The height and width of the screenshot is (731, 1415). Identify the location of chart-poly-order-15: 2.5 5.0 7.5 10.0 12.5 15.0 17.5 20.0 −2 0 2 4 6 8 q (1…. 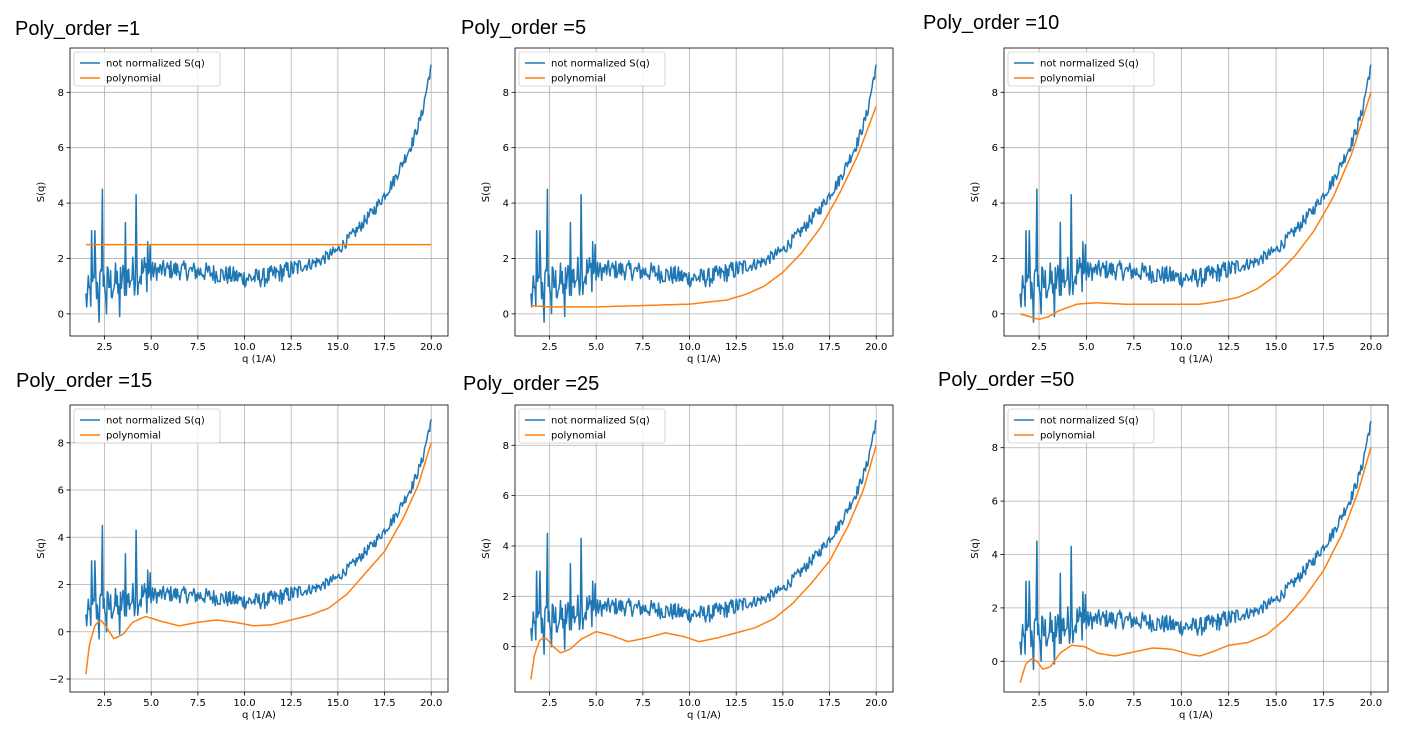
(242, 562).